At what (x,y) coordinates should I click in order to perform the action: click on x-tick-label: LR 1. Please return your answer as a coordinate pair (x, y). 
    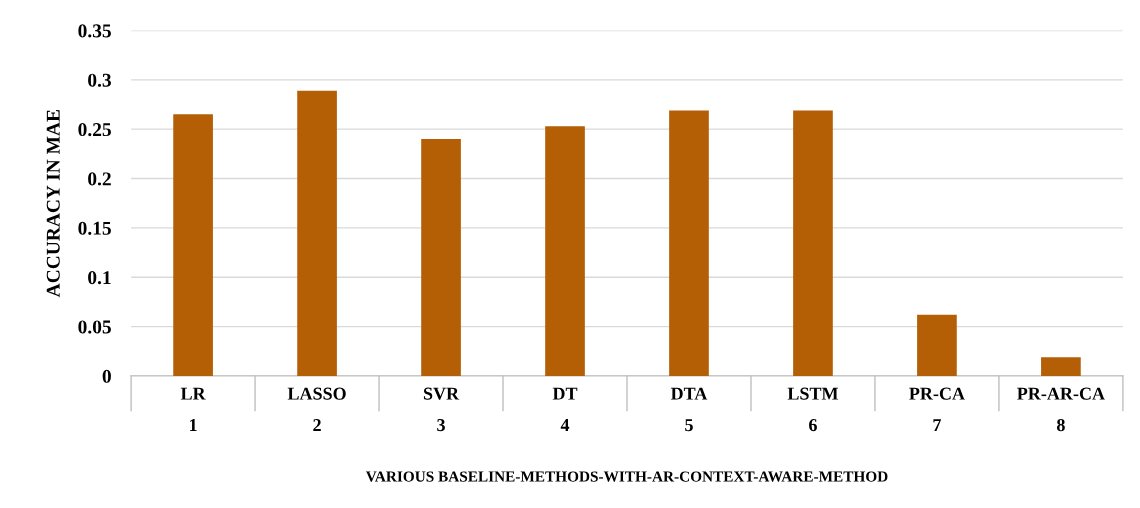
    Looking at the image, I should click on (193, 409).